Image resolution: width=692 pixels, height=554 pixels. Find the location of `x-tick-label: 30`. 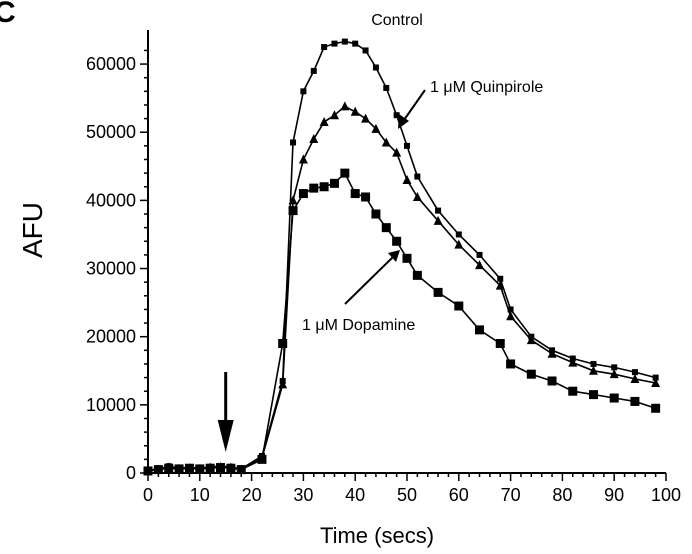

x-tick-label: 30 is located at coordinates (303, 495).